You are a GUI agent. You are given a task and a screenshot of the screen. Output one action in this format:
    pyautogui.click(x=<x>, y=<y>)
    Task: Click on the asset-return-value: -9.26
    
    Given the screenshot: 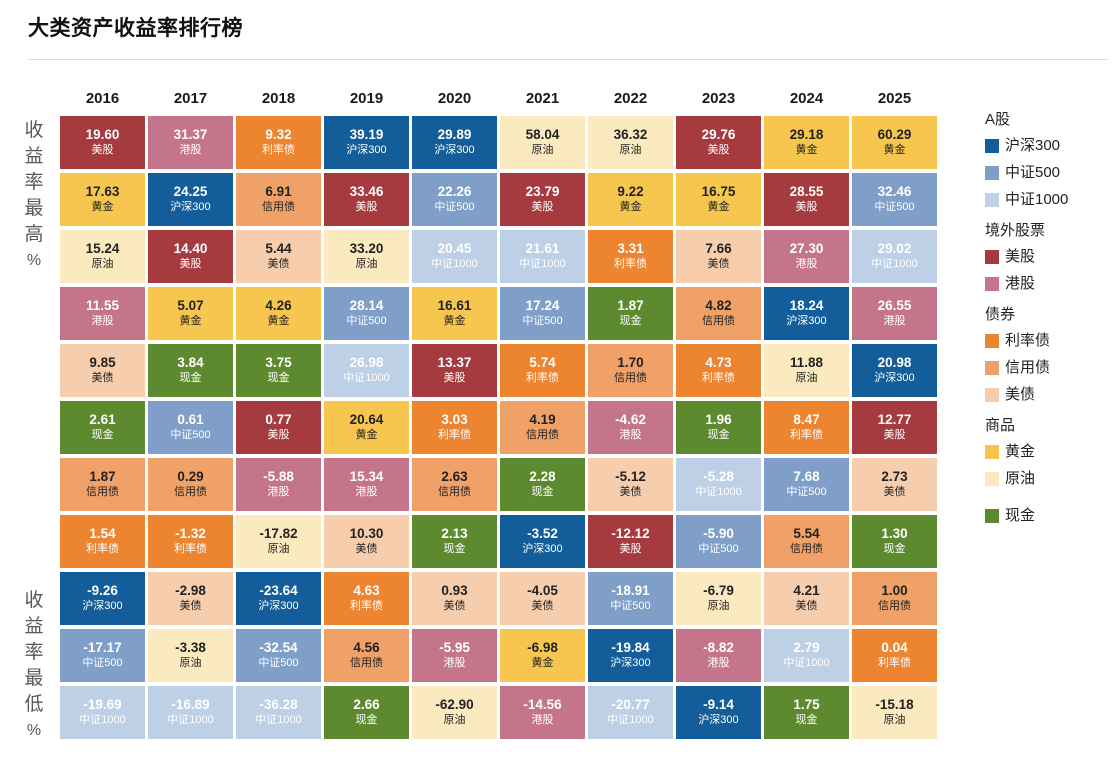 What is the action you would take?
    pyautogui.click(x=102, y=591)
    